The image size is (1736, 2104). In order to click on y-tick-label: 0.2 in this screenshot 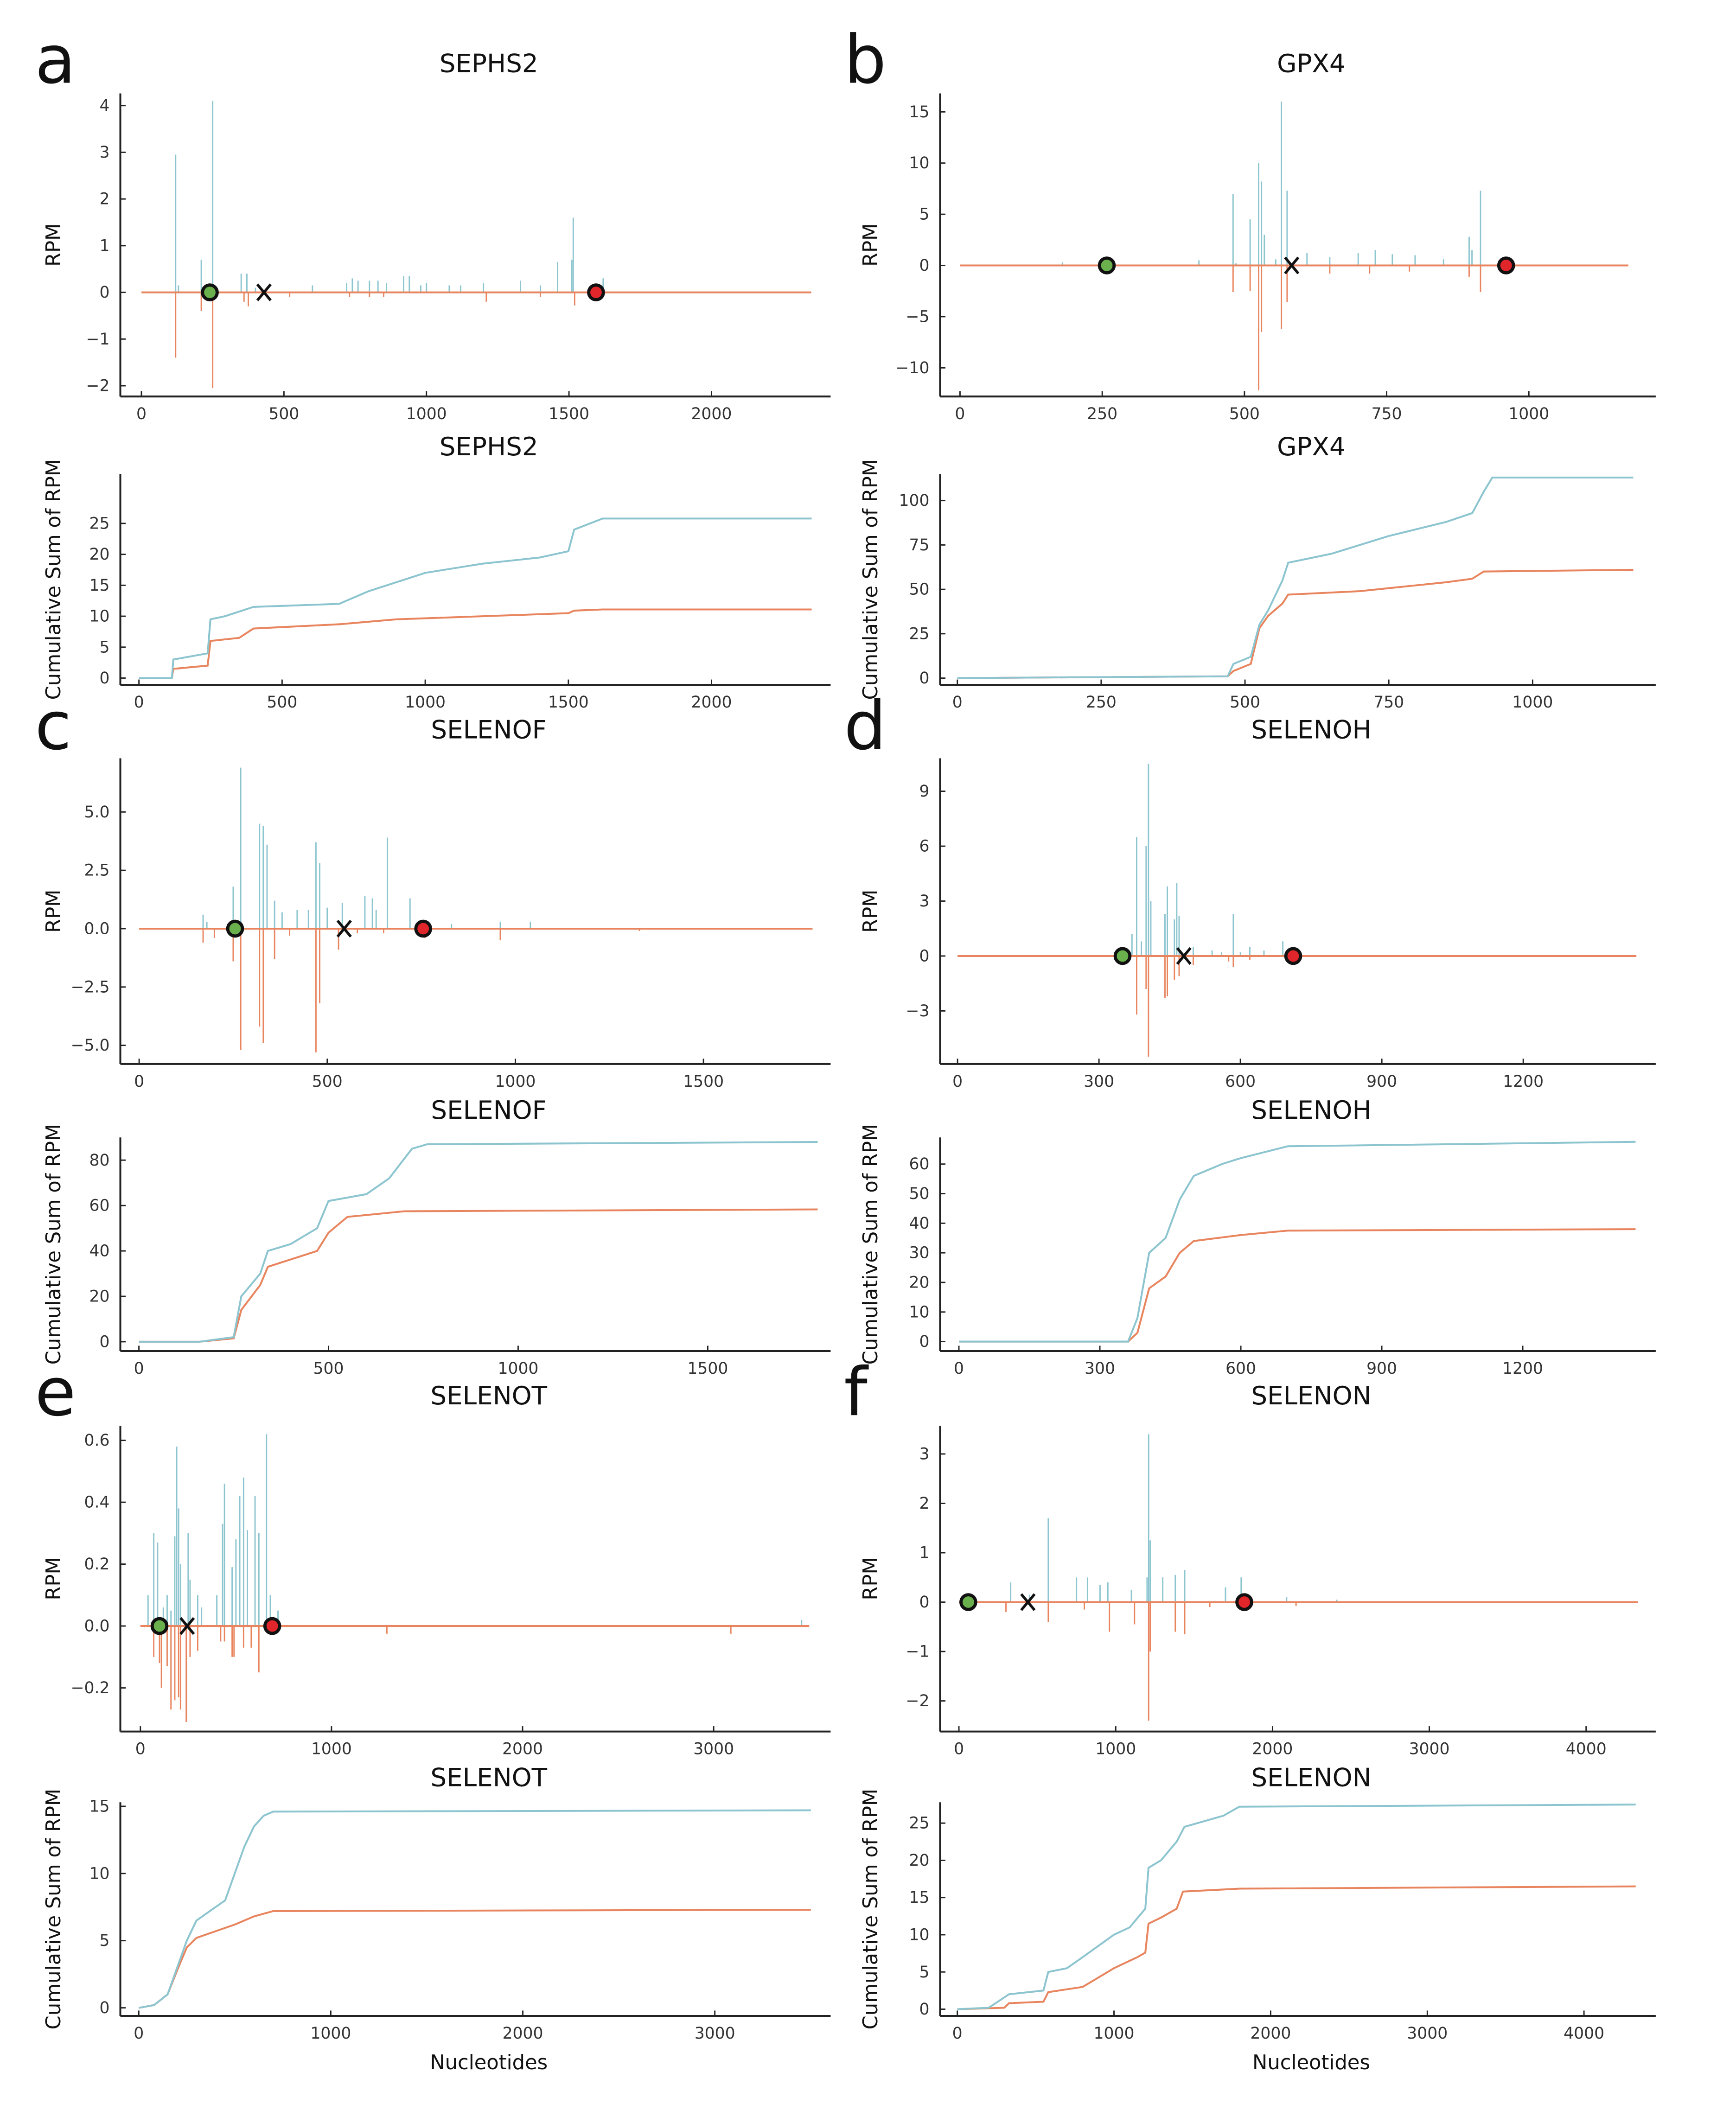, I will do `click(97, 1564)`.